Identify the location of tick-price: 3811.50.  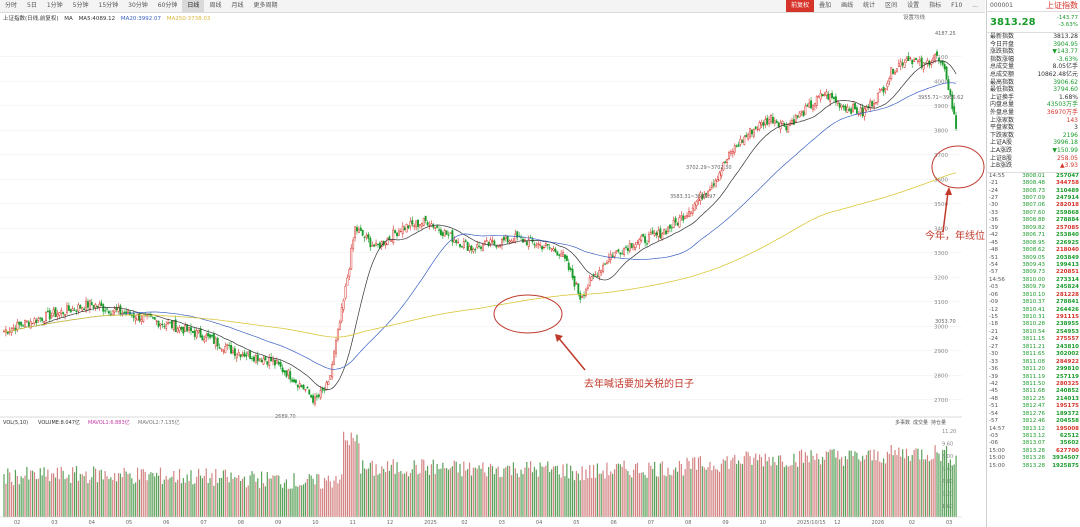
(1033, 383).